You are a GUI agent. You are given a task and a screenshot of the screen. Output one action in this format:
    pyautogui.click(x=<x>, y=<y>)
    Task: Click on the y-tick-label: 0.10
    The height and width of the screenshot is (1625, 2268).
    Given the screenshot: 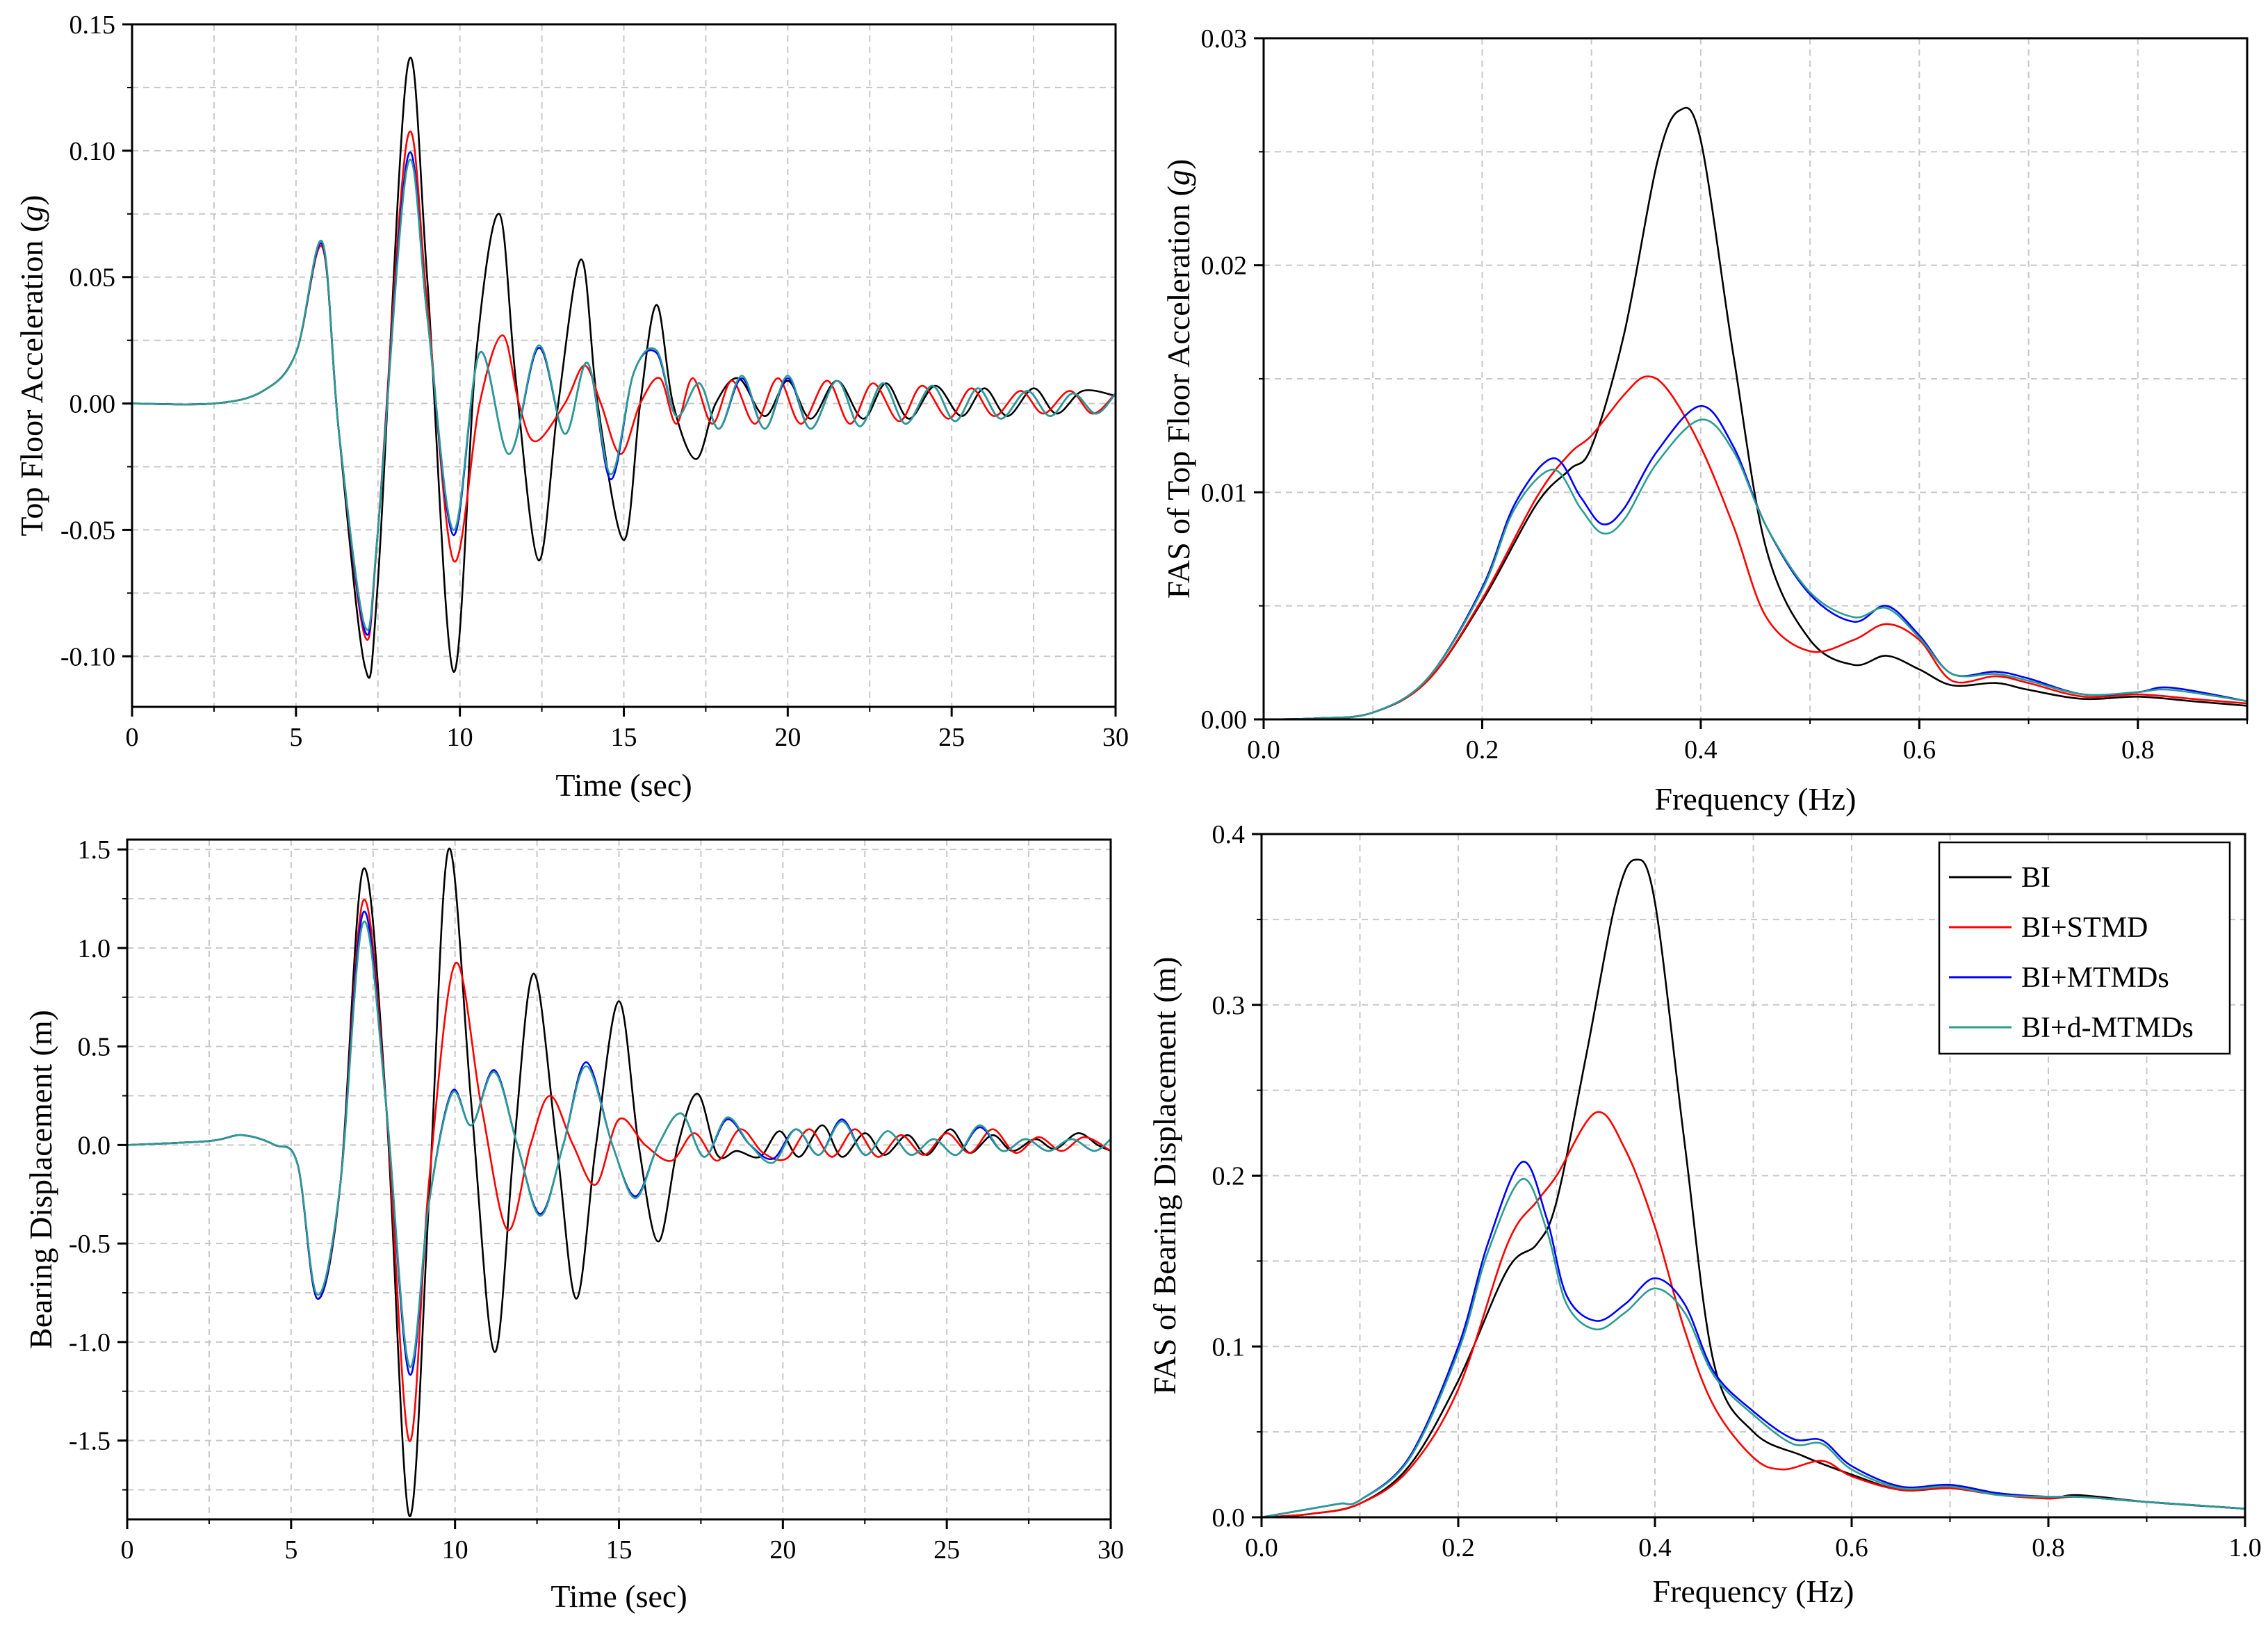 What is the action you would take?
    pyautogui.click(x=93, y=151)
    